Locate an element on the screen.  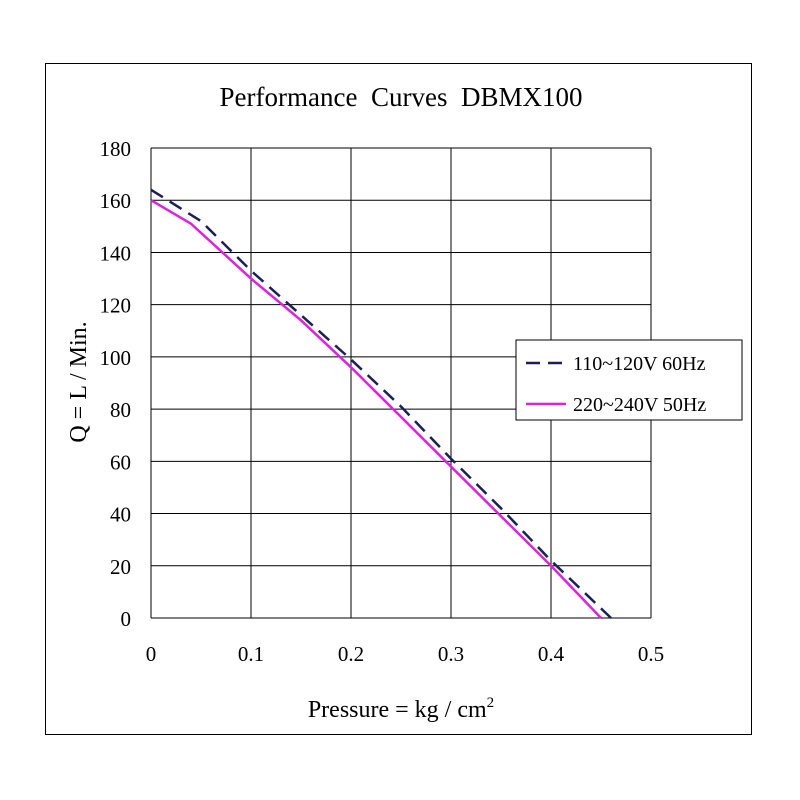
y-tick-label: 20 is located at coordinates (120, 567).